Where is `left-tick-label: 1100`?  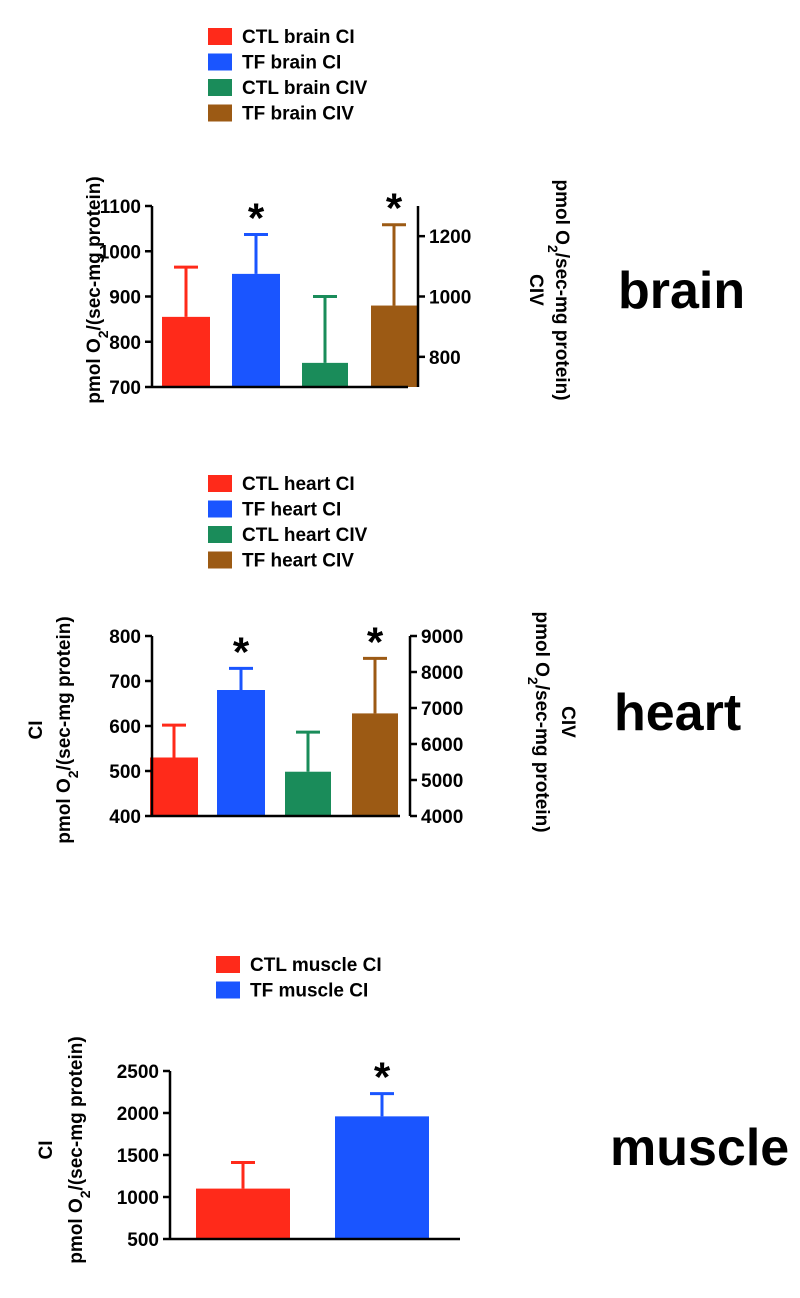
left-tick-label: 1100 is located at coordinates (120, 207).